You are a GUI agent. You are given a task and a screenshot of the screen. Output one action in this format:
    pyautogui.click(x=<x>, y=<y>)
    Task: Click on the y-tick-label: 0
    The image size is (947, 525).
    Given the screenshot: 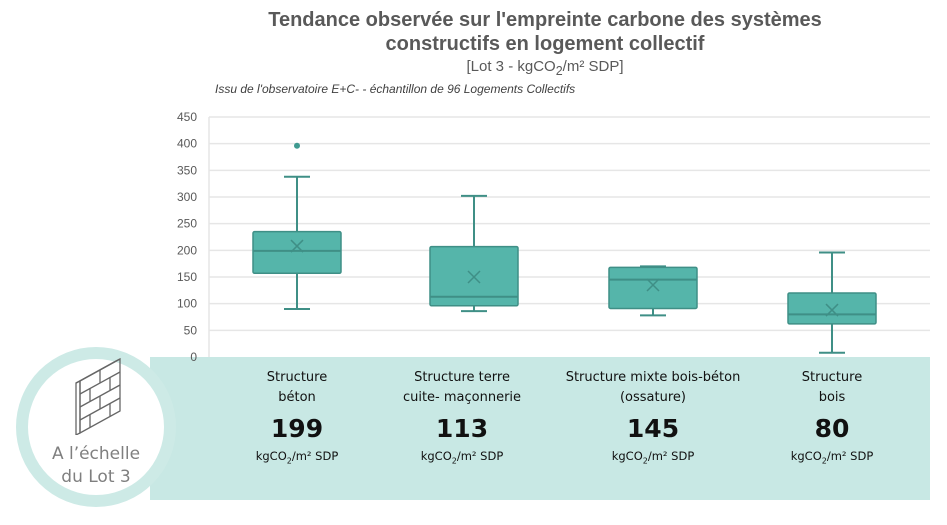 What is the action you would take?
    pyautogui.click(x=193, y=357)
    